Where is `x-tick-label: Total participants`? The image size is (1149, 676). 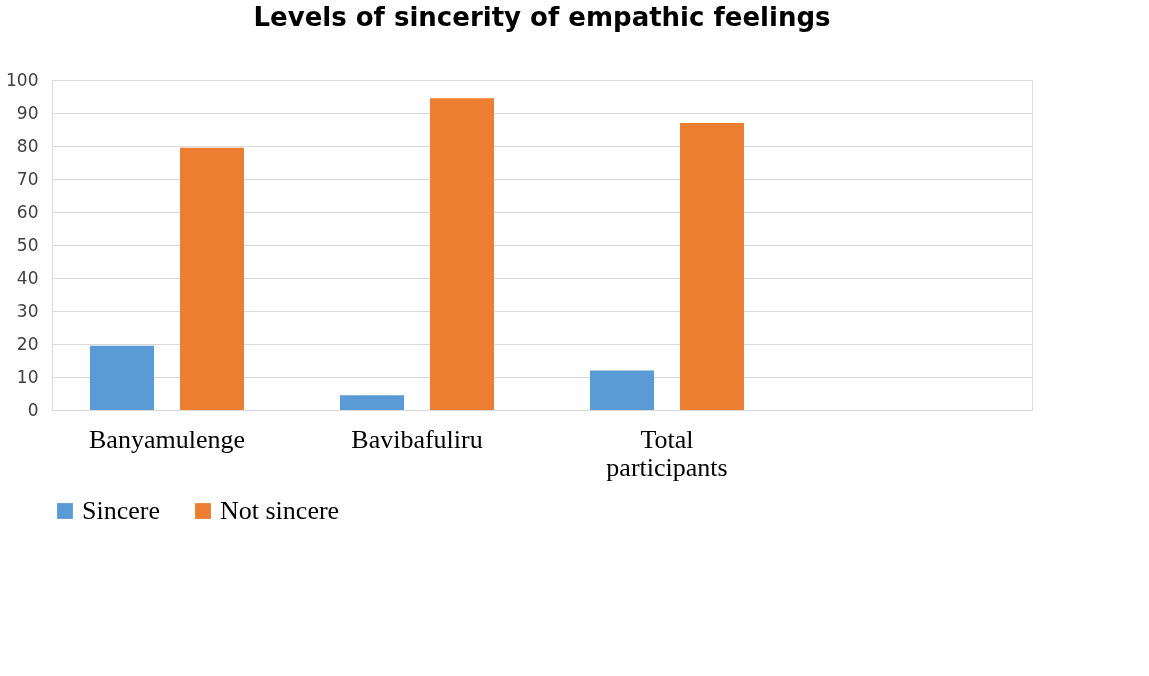 x-tick-label: Total participants is located at coordinates (667, 453).